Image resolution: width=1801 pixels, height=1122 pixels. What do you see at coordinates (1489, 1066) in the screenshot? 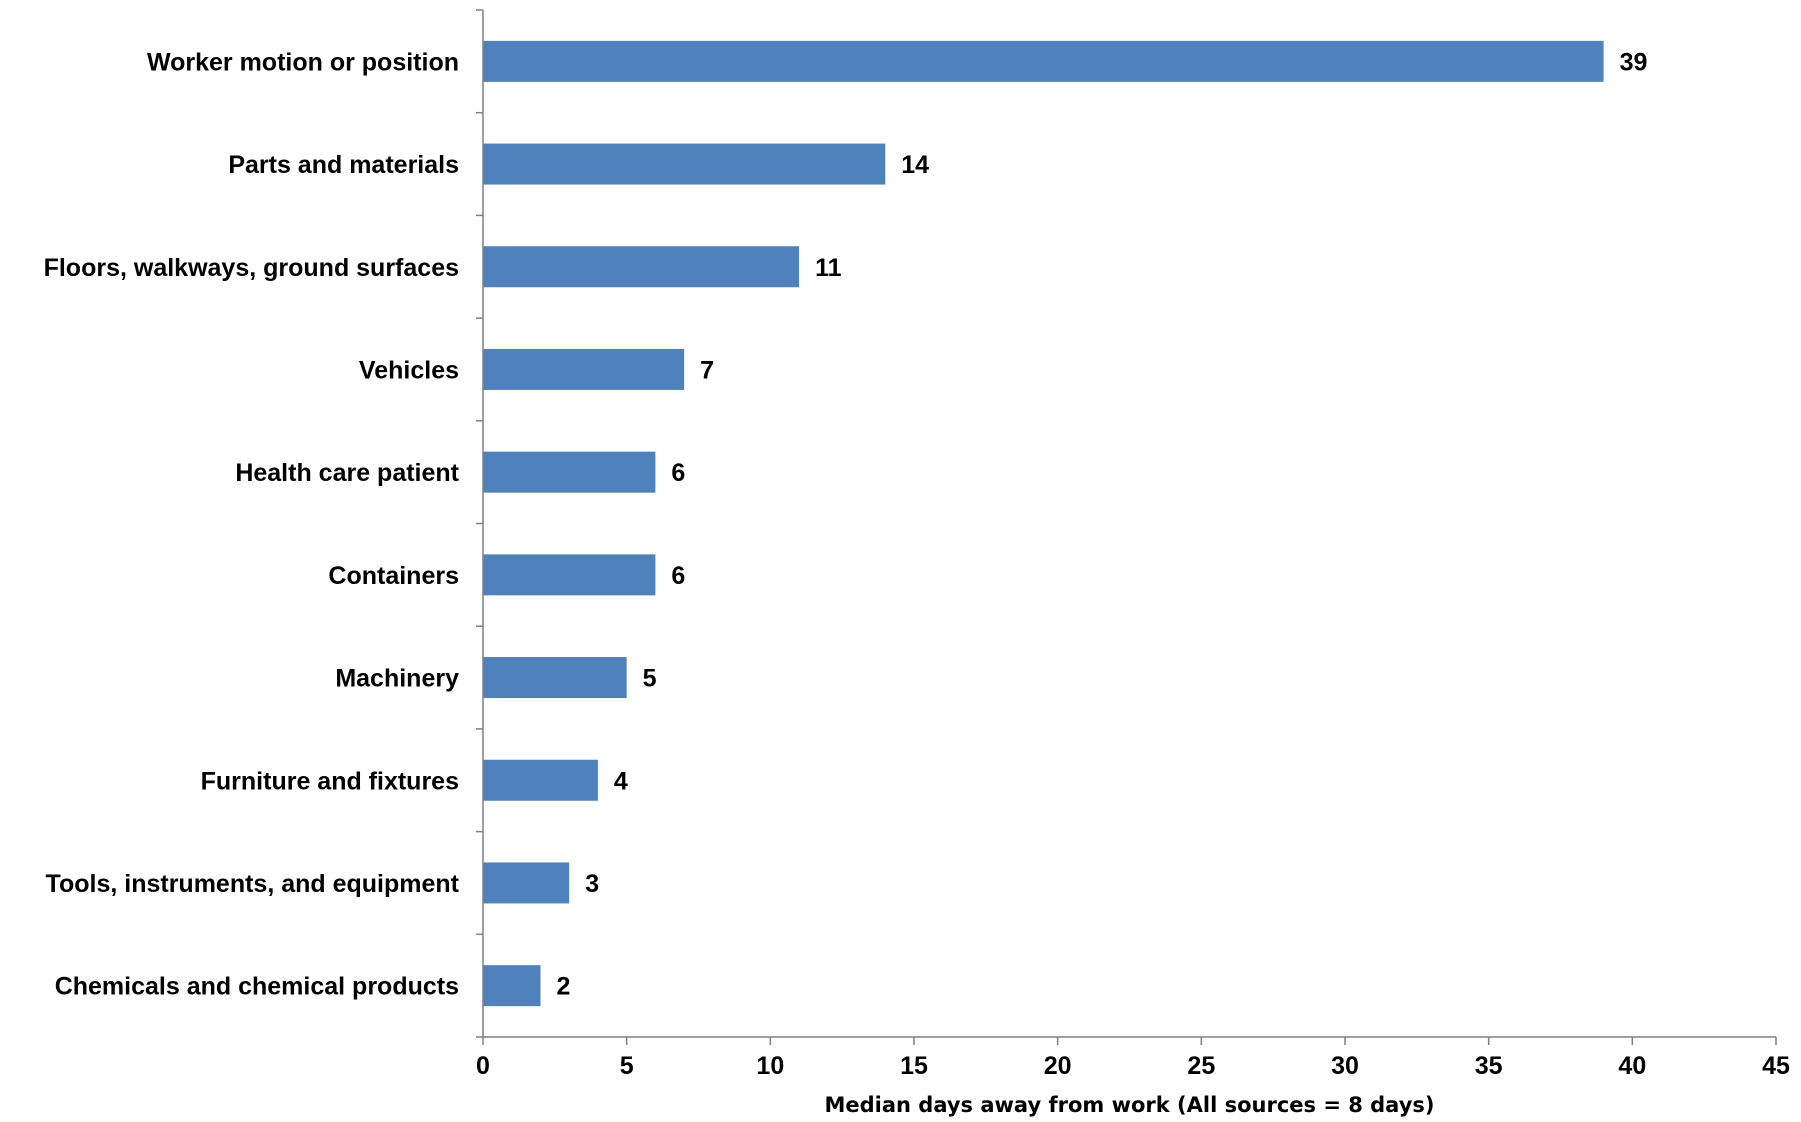
I see `x-tick-label-7: 35` at bounding box center [1489, 1066].